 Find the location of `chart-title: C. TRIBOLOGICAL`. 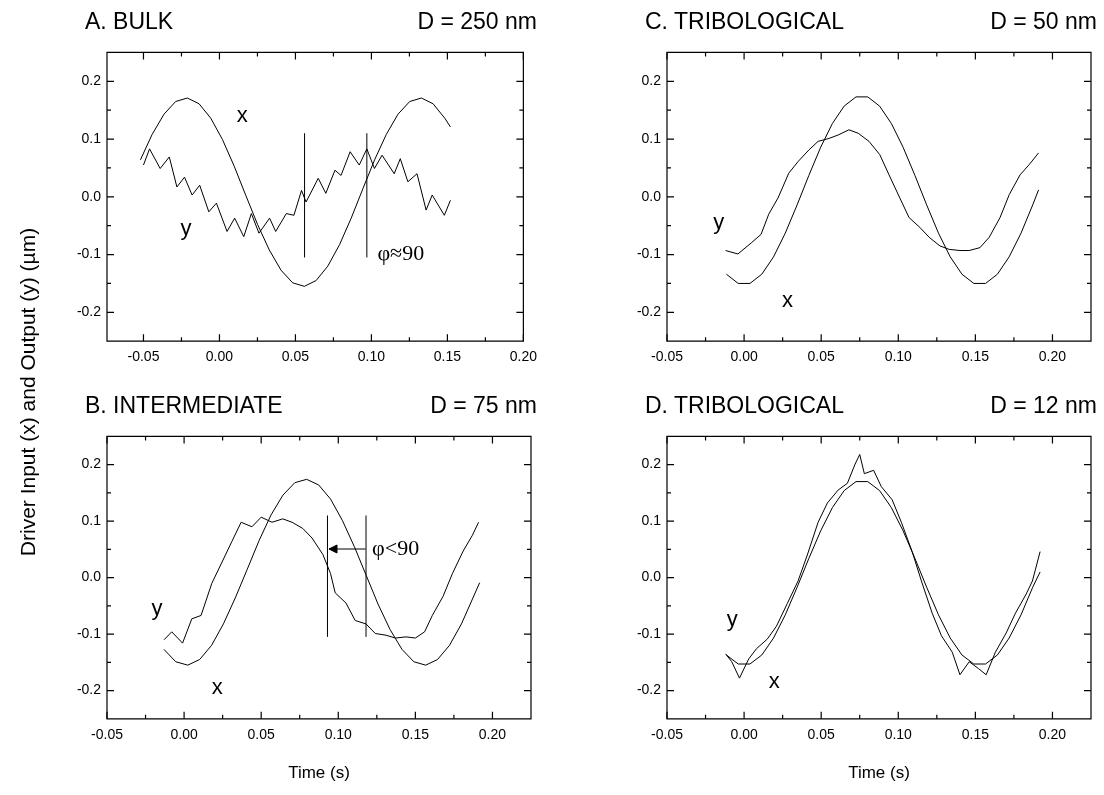

chart-title: C. TRIBOLOGICAL is located at coordinates (744, 21).